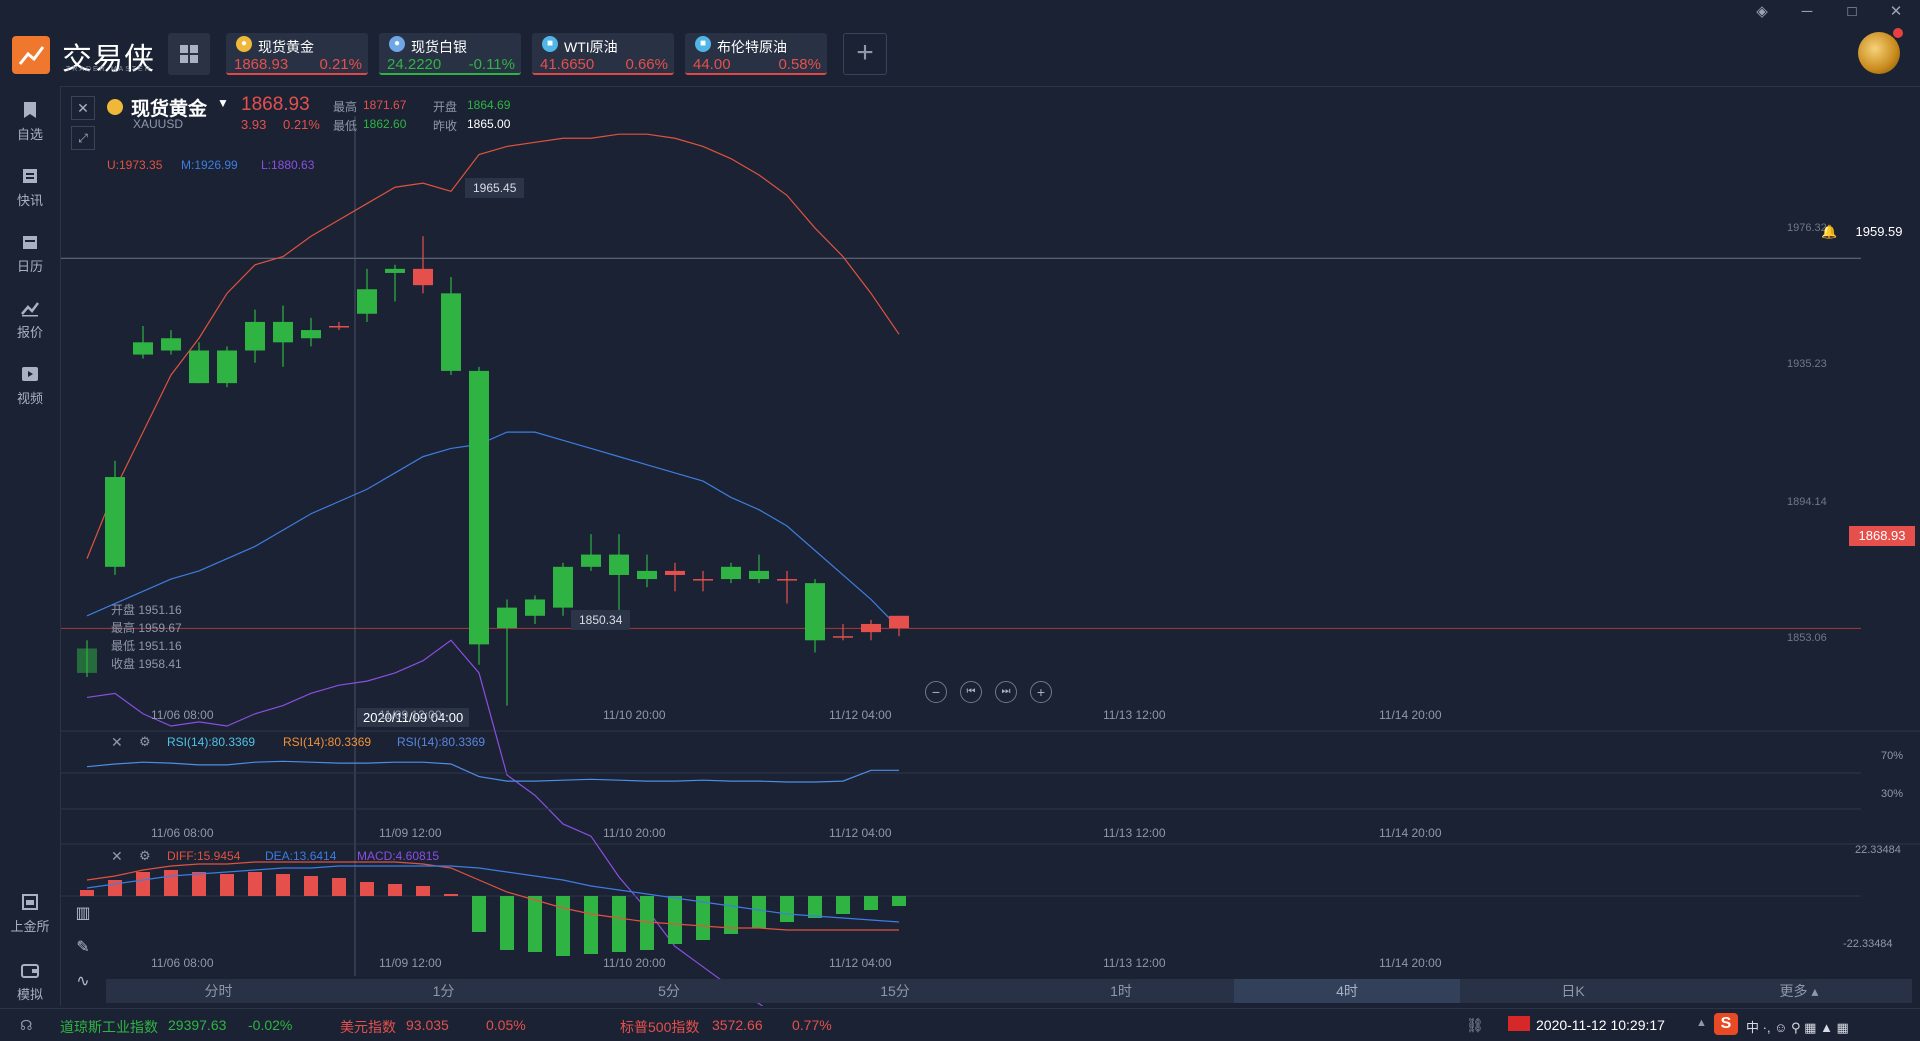 The width and height of the screenshot is (1920, 1041). What do you see at coordinates (1475, 1025) in the screenshot?
I see `link-icon: ⛓` at bounding box center [1475, 1025].